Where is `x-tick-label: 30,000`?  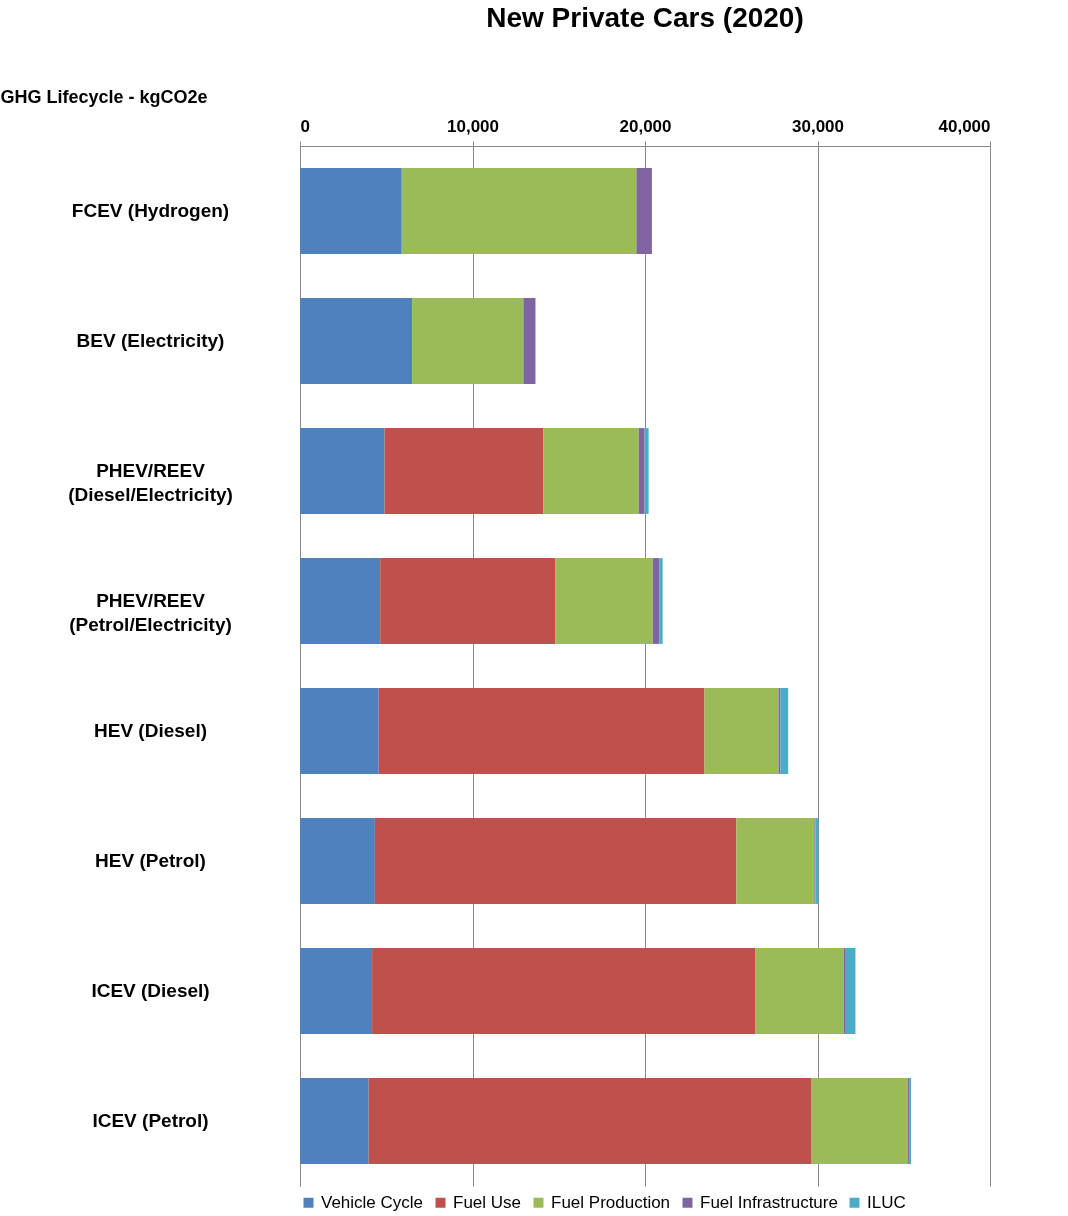 x-tick-label: 30,000 is located at coordinates (818, 126).